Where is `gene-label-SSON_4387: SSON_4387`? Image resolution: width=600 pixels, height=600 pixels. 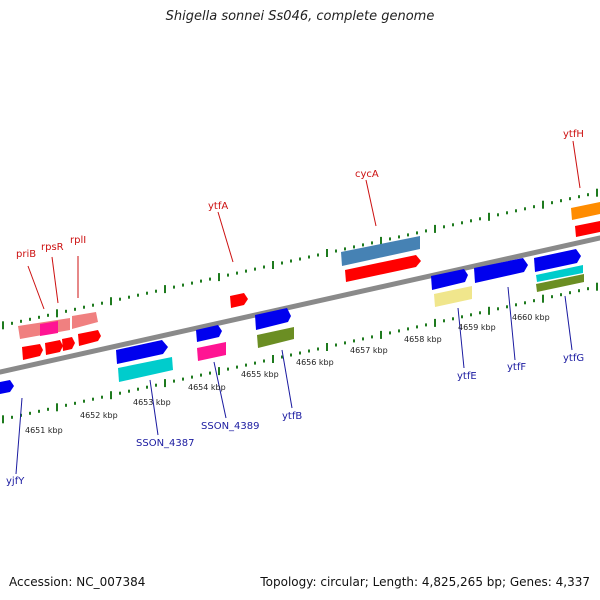 gene-label-SSON_4387: SSON_4387 is located at coordinates (165, 443).